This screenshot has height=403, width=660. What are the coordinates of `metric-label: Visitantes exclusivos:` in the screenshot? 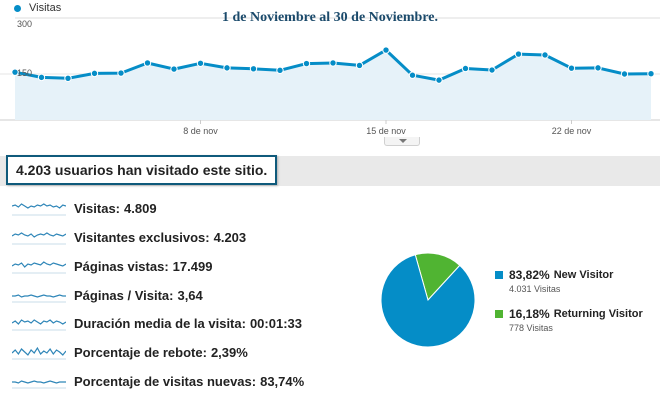 It's located at (142, 237).